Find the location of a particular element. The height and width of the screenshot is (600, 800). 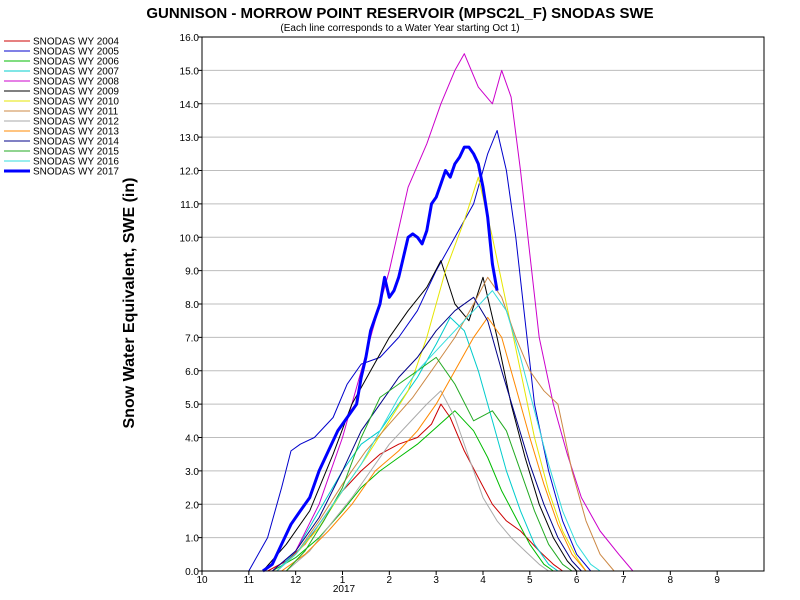

legend-label: SNODAS WY 2017 is located at coordinates (76, 172).